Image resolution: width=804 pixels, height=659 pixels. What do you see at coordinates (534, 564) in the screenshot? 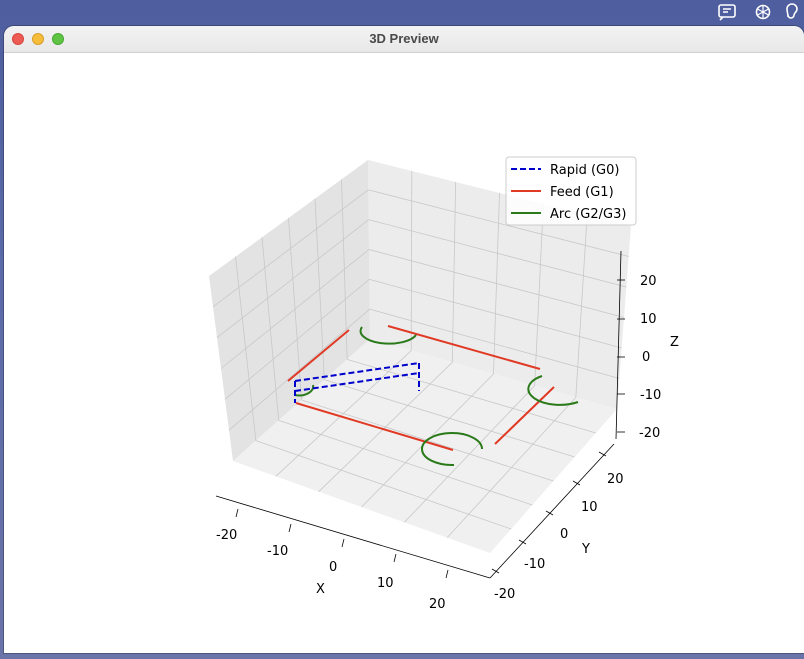
I see `y-tick-label: -10` at bounding box center [534, 564].